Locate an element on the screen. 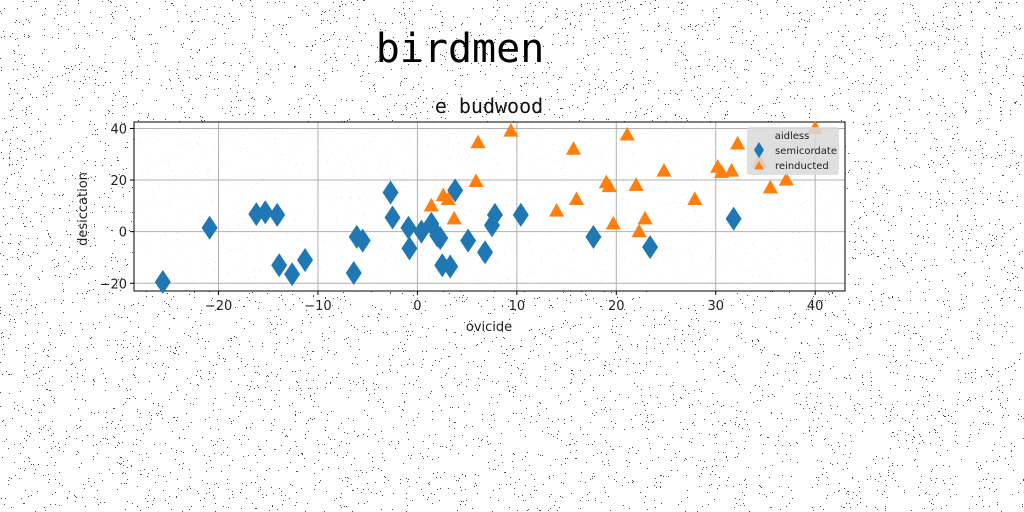 The image size is (1024, 512). legend-title: aidless is located at coordinates (792, 136).